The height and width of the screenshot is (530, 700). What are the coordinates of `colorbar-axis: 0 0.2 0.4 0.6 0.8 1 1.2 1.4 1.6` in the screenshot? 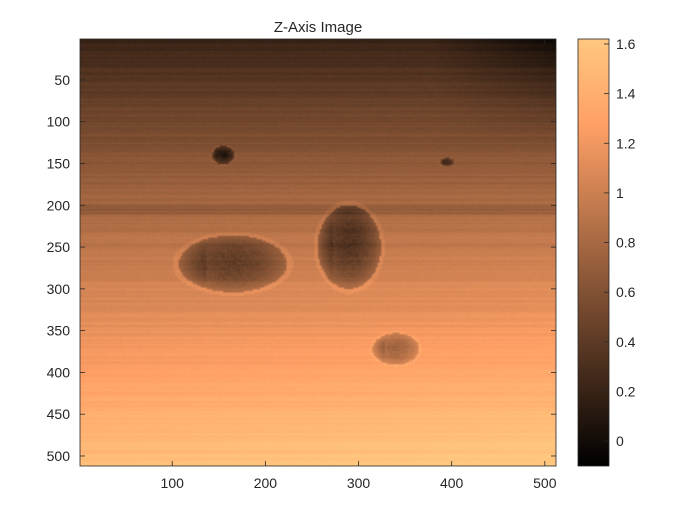 It's located at (620, 242).